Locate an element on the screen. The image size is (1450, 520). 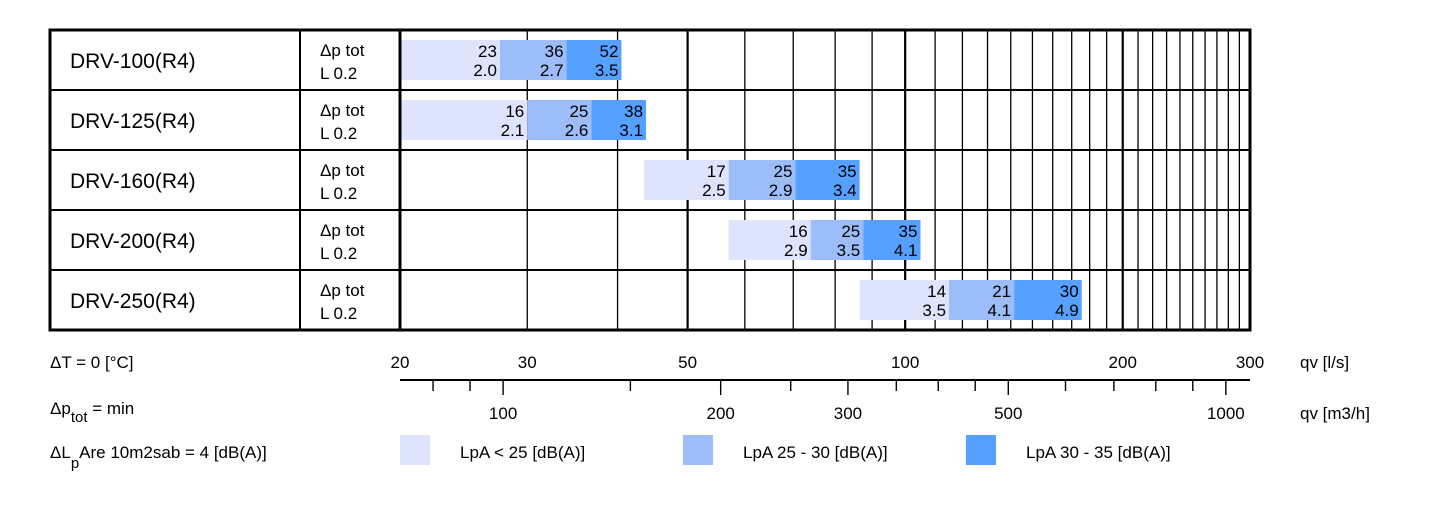
model-name: DRV-160(R4) is located at coordinates (133, 181).